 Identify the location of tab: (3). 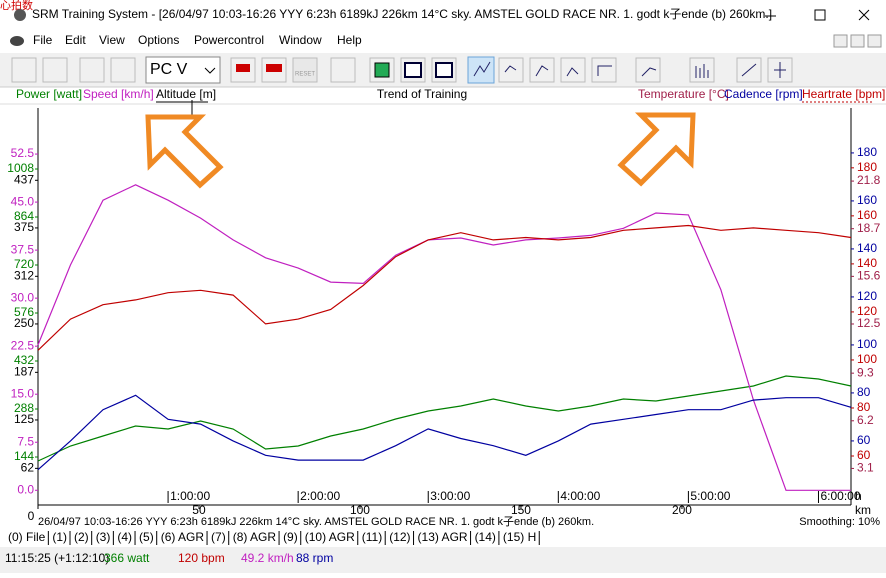
(103, 537).